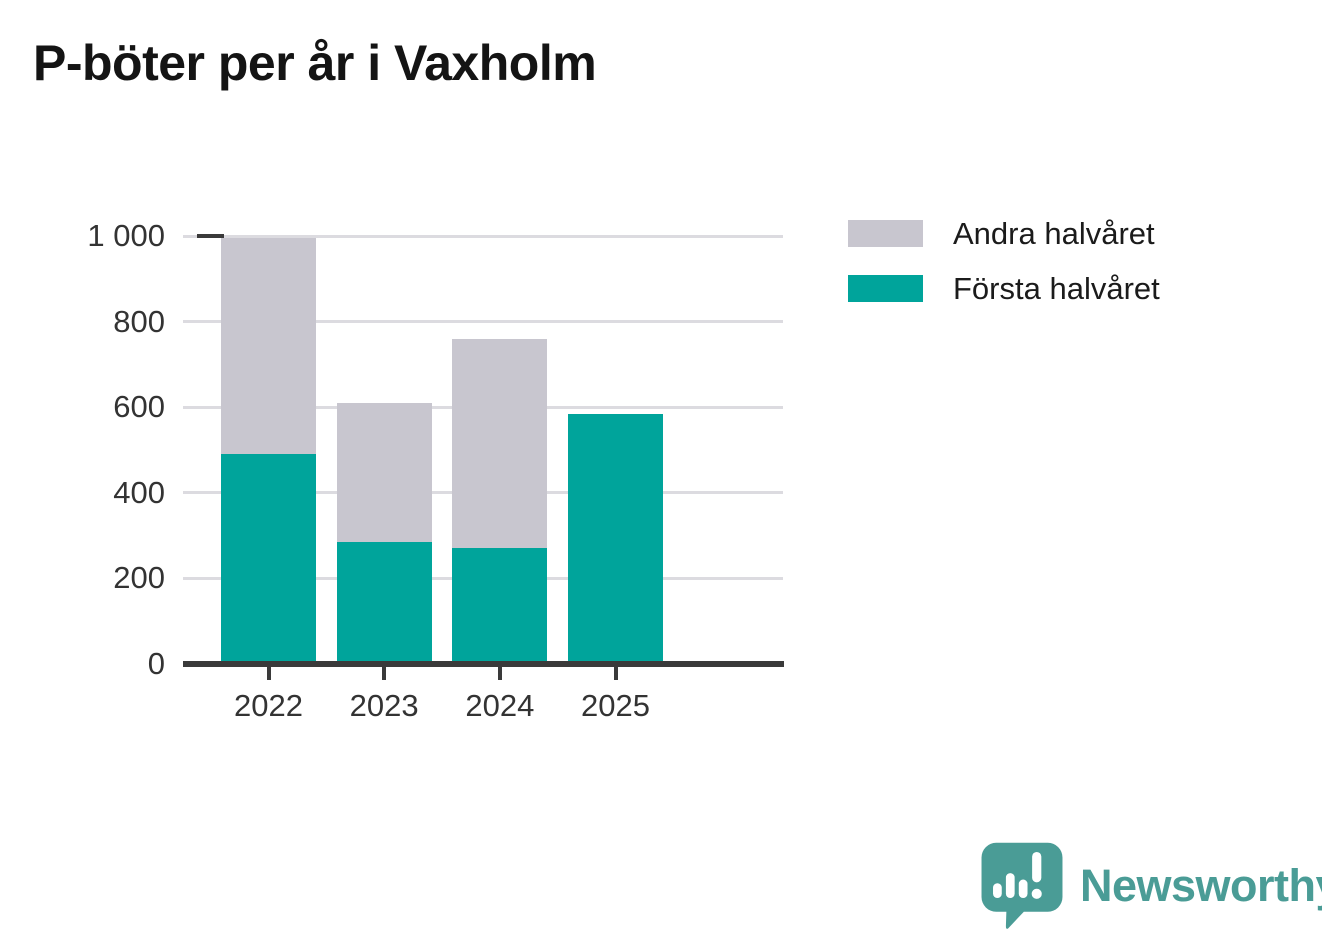  Describe the element at coordinates (139, 407) in the screenshot. I see `y-tick-label-600: 600` at that location.